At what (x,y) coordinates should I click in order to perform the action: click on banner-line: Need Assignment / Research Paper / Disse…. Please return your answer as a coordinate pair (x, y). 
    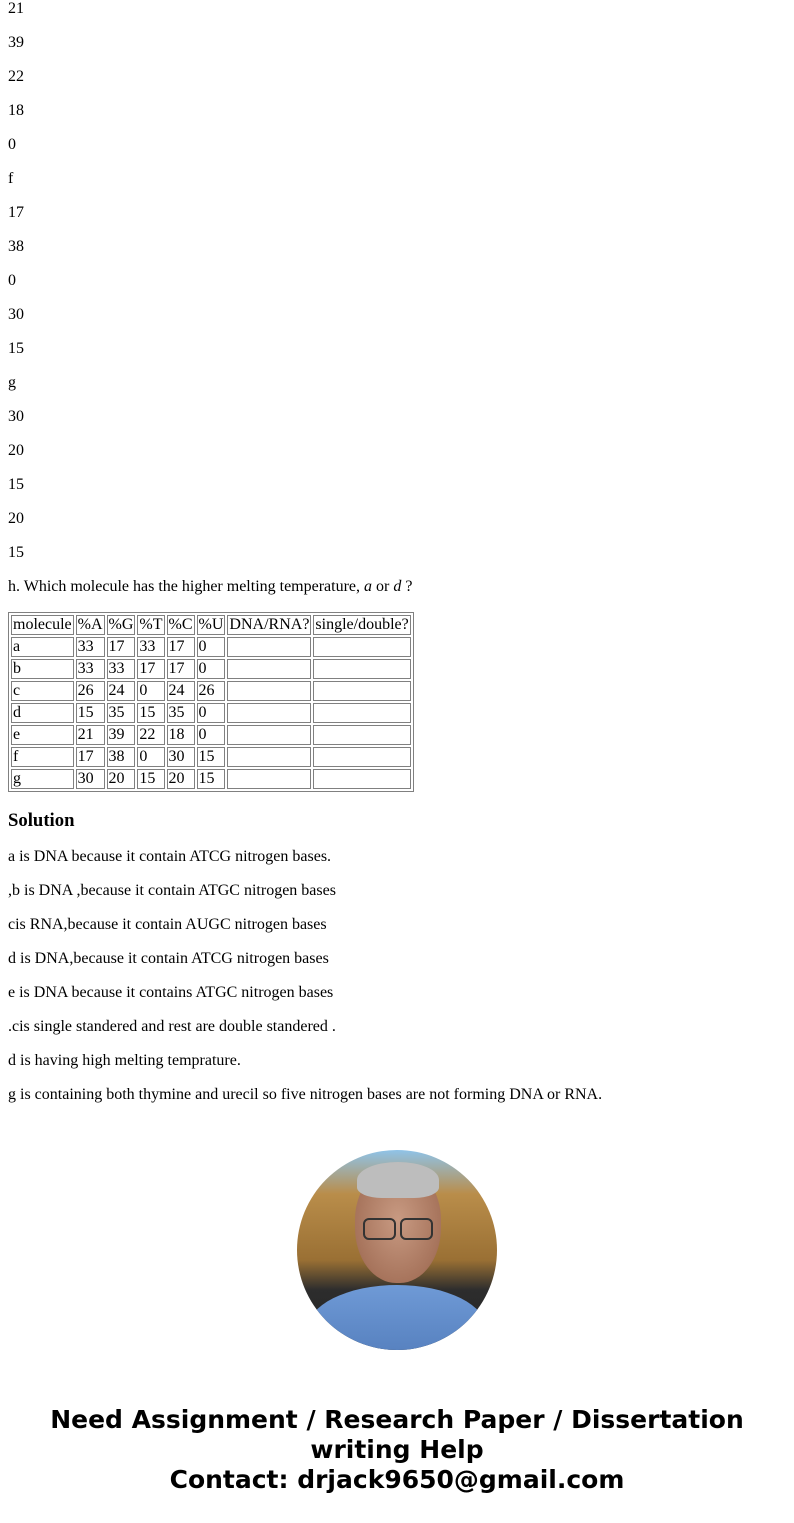
    Looking at the image, I should click on (397, 1419).